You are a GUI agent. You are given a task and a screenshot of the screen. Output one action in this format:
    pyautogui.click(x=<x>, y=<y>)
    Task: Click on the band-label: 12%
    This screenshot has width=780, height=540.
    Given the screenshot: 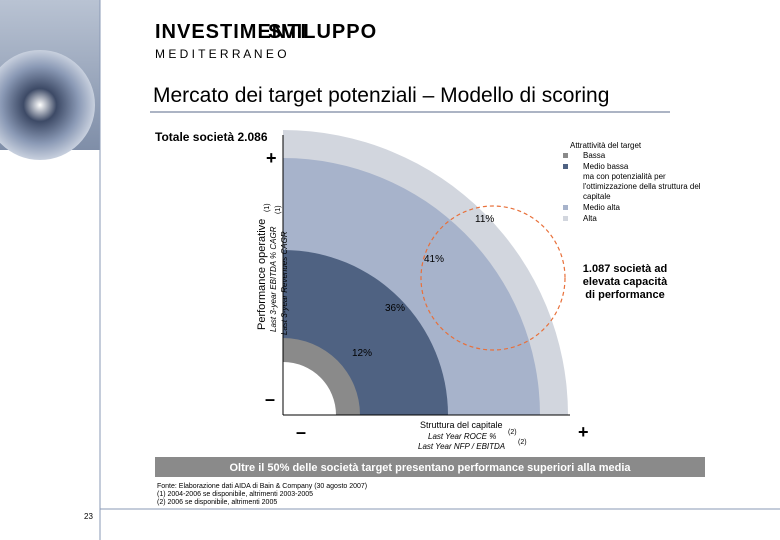 What is the action you would take?
    pyautogui.click(x=362, y=353)
    